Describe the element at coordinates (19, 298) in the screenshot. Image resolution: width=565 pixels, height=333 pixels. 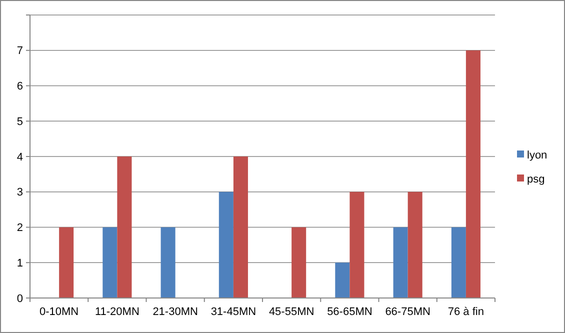
I see `y-tick-label: 0` at that location.